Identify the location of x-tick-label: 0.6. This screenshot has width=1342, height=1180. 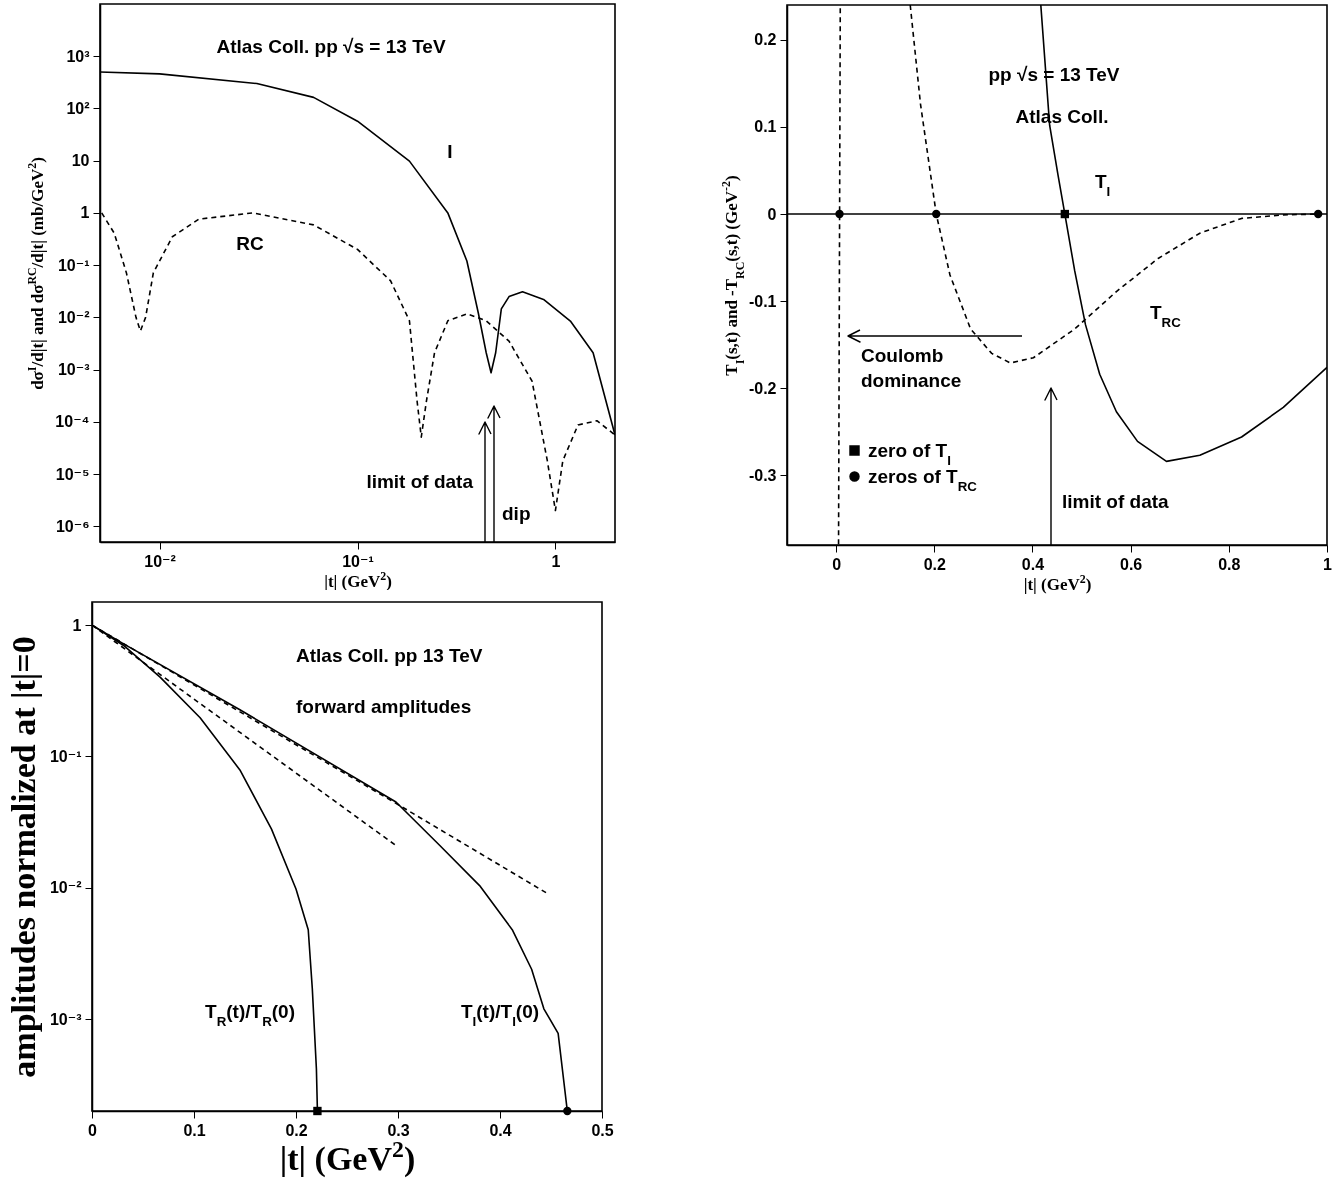
(1131, 564).